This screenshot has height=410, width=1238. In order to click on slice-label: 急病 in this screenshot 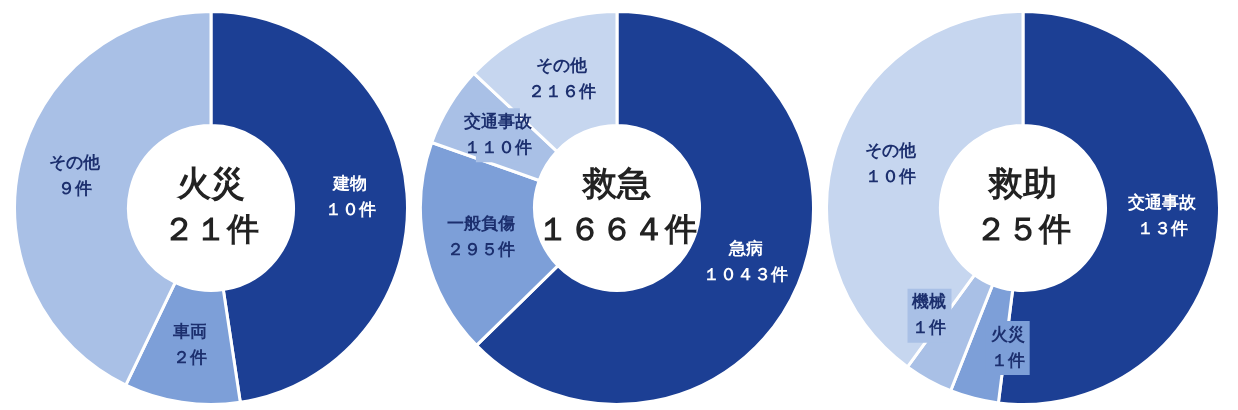, I will do `click(745, 247)`.